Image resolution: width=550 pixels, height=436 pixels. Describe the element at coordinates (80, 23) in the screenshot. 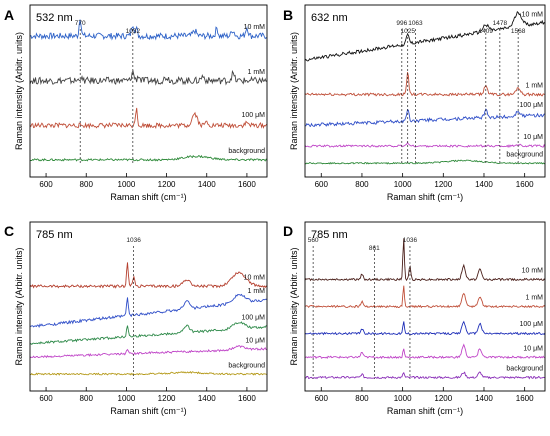

I see `peak-marker-label: 770` at that location.